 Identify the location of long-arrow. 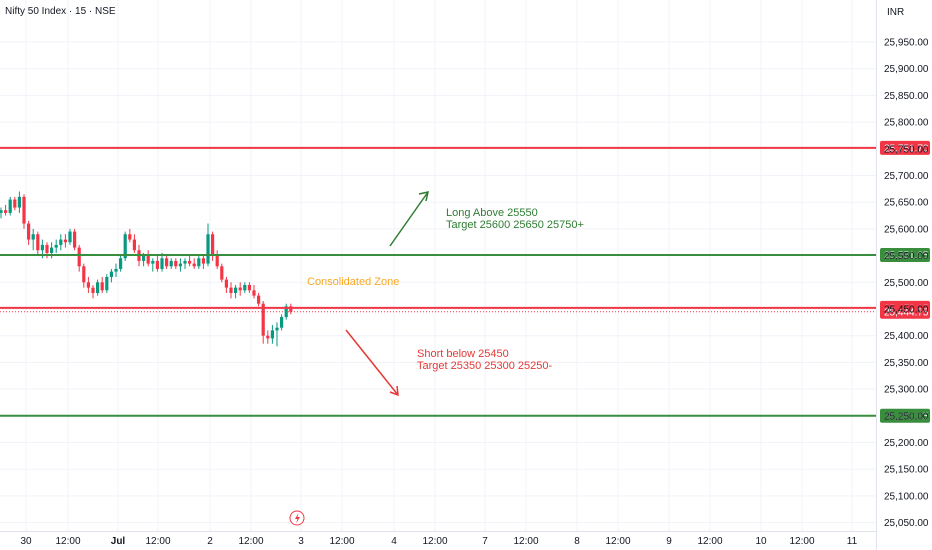
(409, 219).